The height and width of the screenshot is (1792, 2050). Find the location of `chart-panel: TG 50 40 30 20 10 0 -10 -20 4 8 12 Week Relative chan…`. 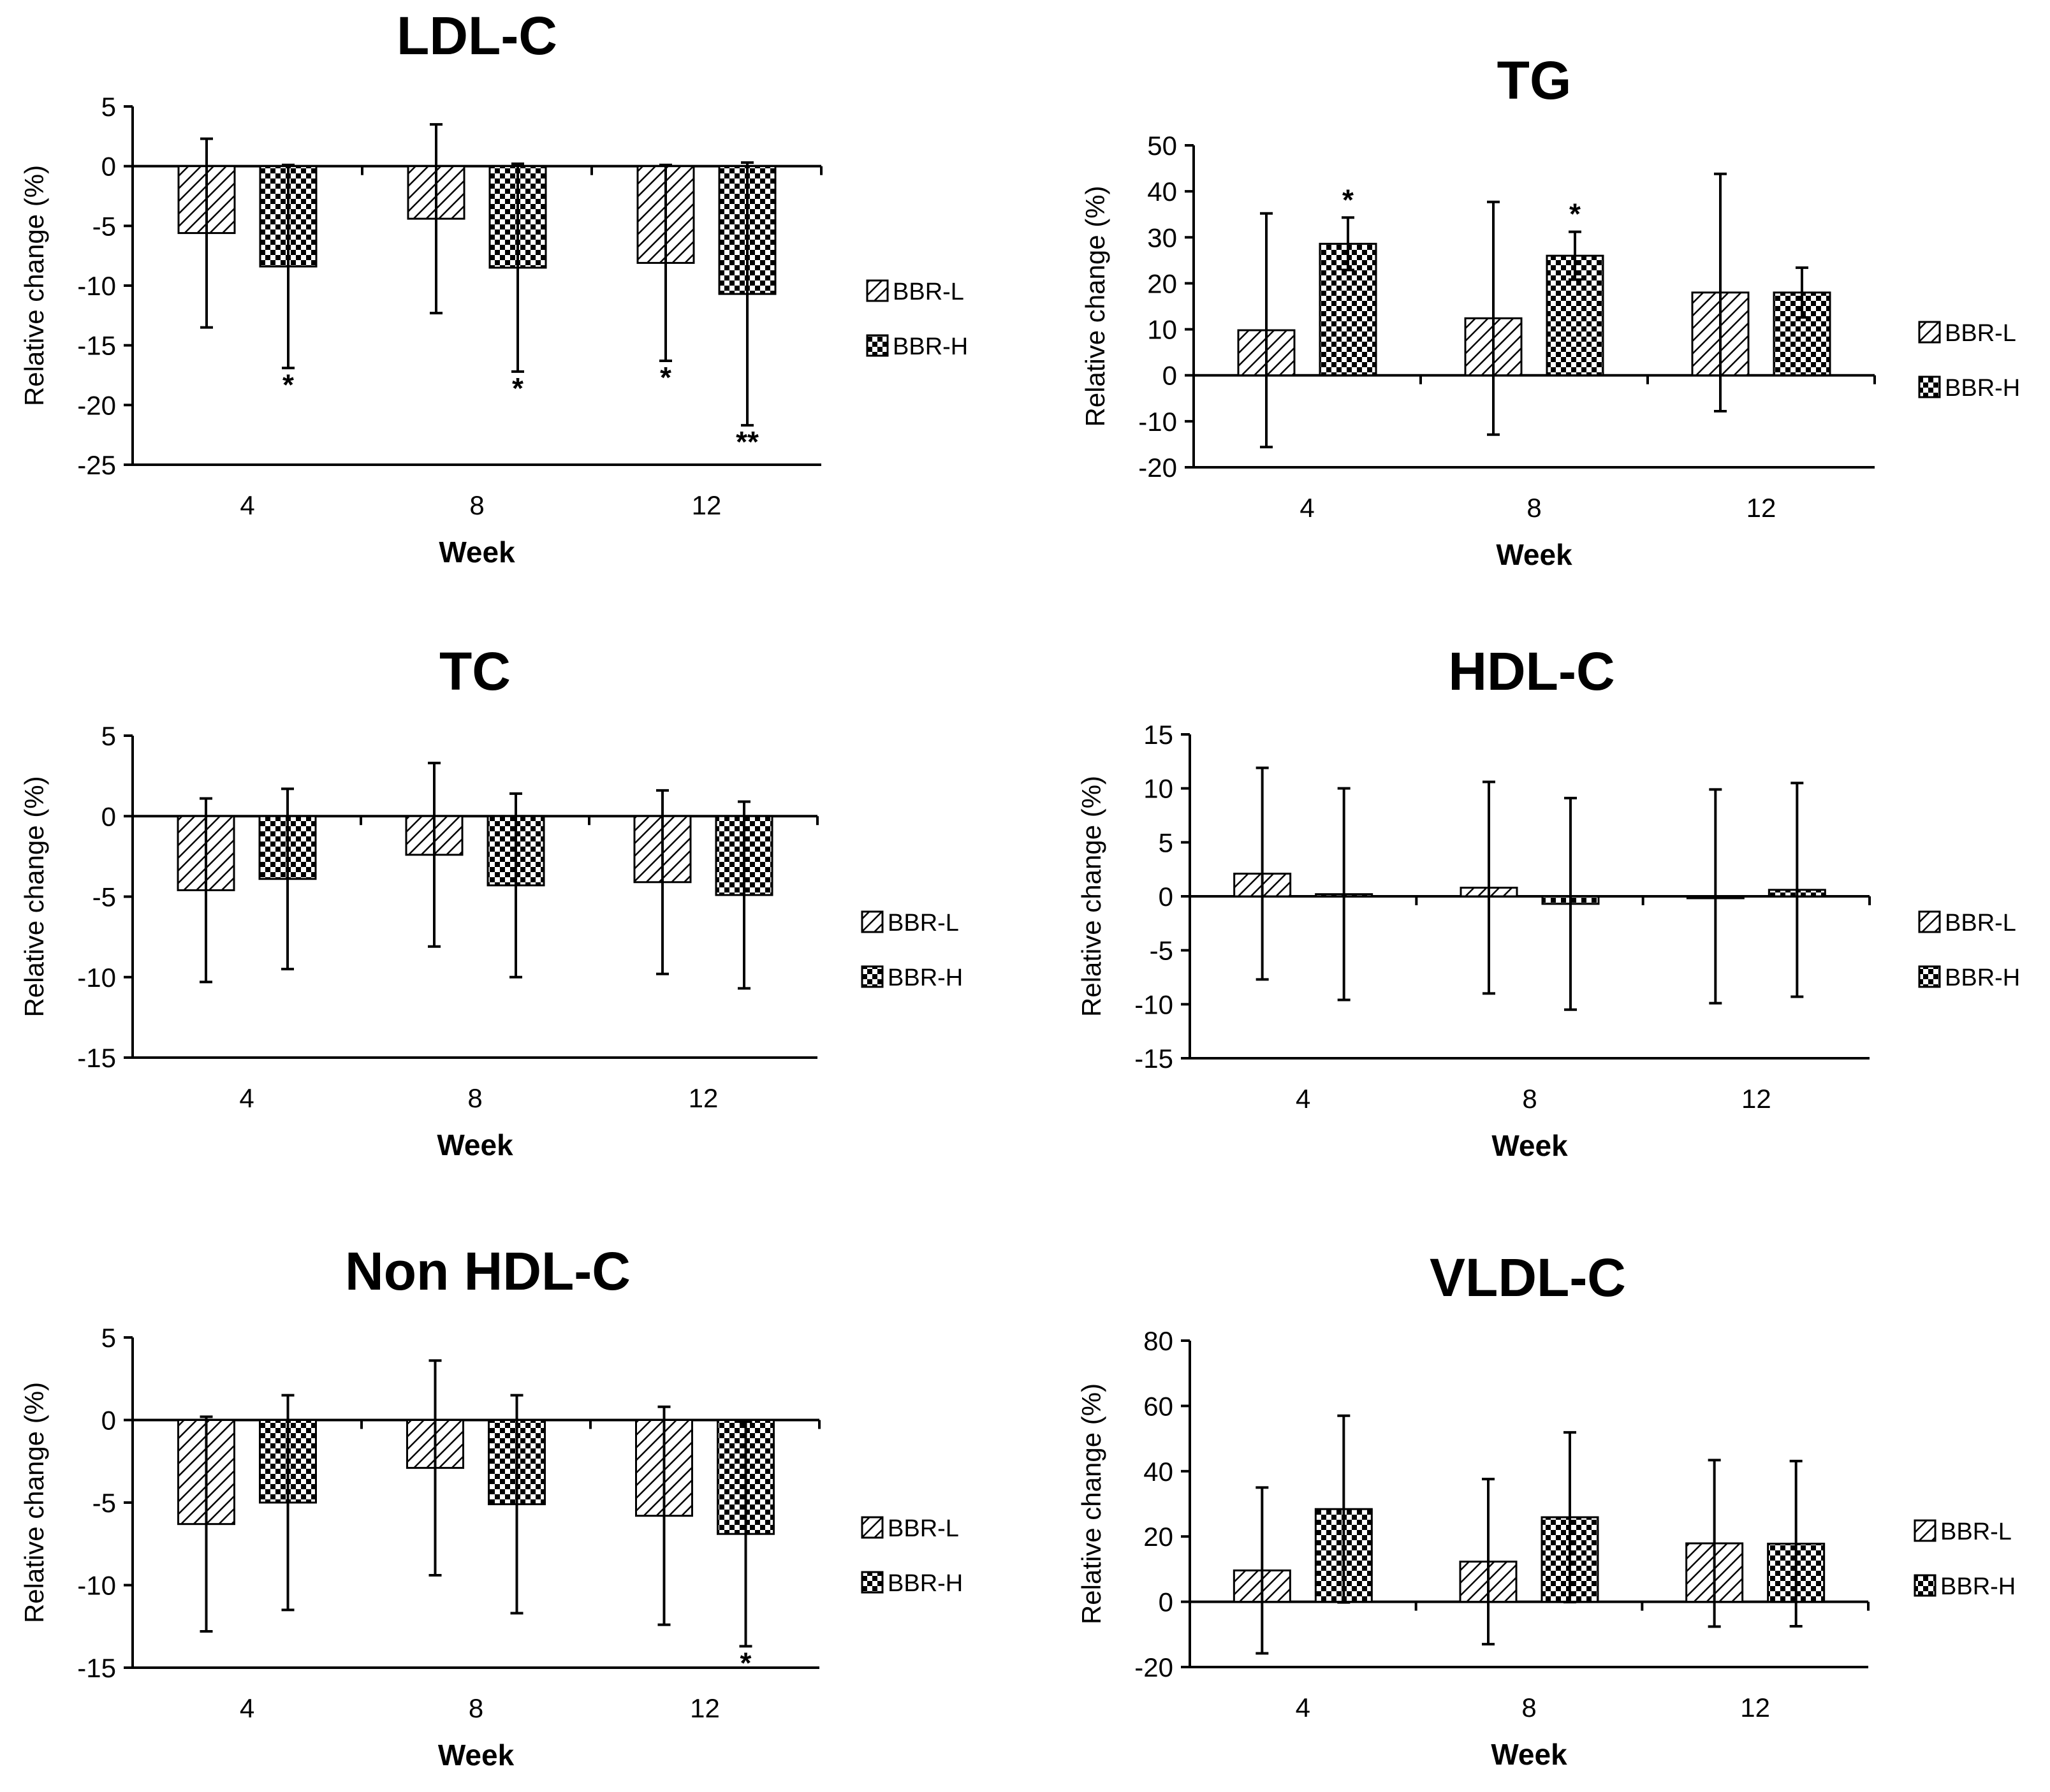

chart-panel: TG 50 40 30 20 10 0 -10 -20 4 8 12 Week Relative chan… is located at coordinates (1550, 310).